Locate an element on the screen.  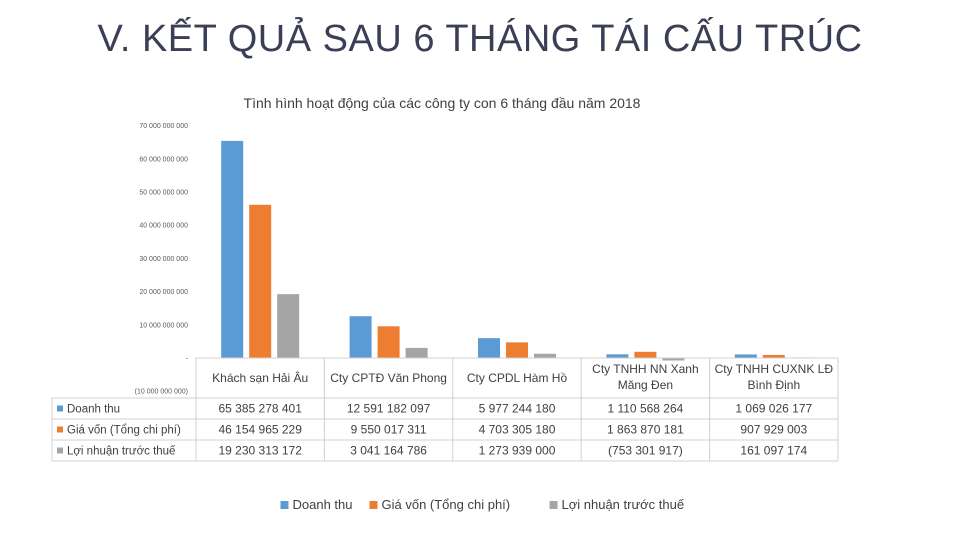
data-label: 1 863 870 181 is located at coordinates (645, 430).